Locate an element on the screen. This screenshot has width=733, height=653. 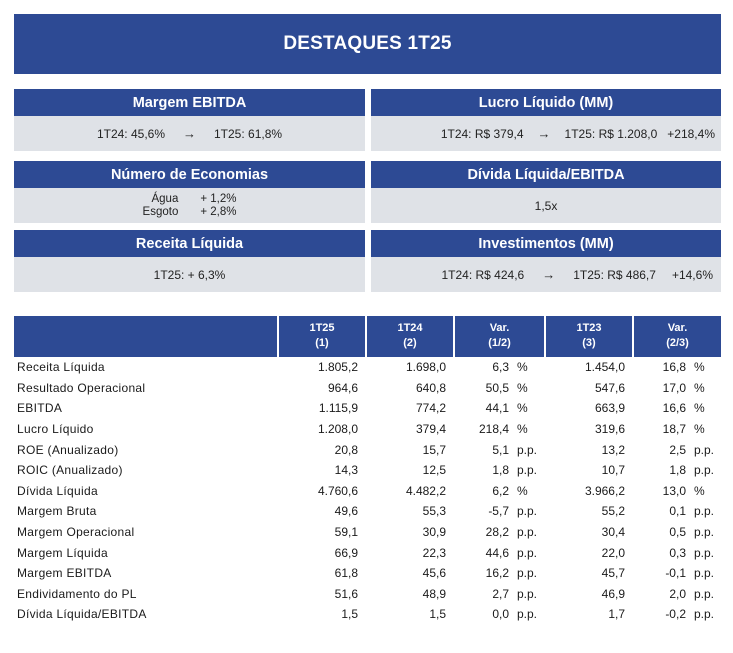
value-1t23: 1.454,0 is located at coordinates (589, 366).